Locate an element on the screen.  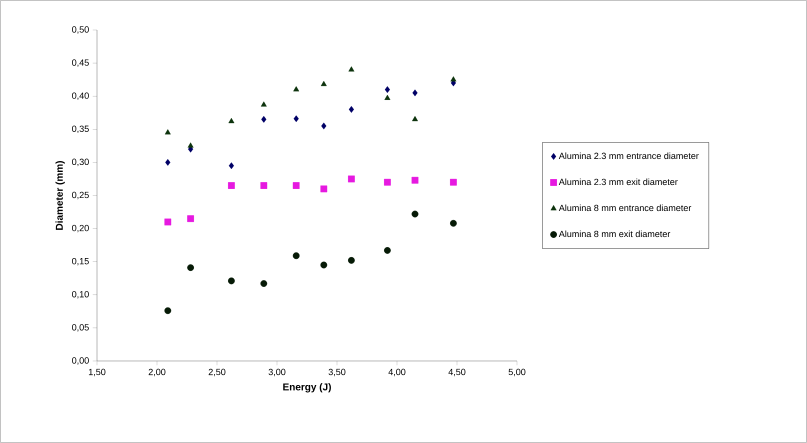
x-tick-label: 2,50 is located at coordinates (217, 372).